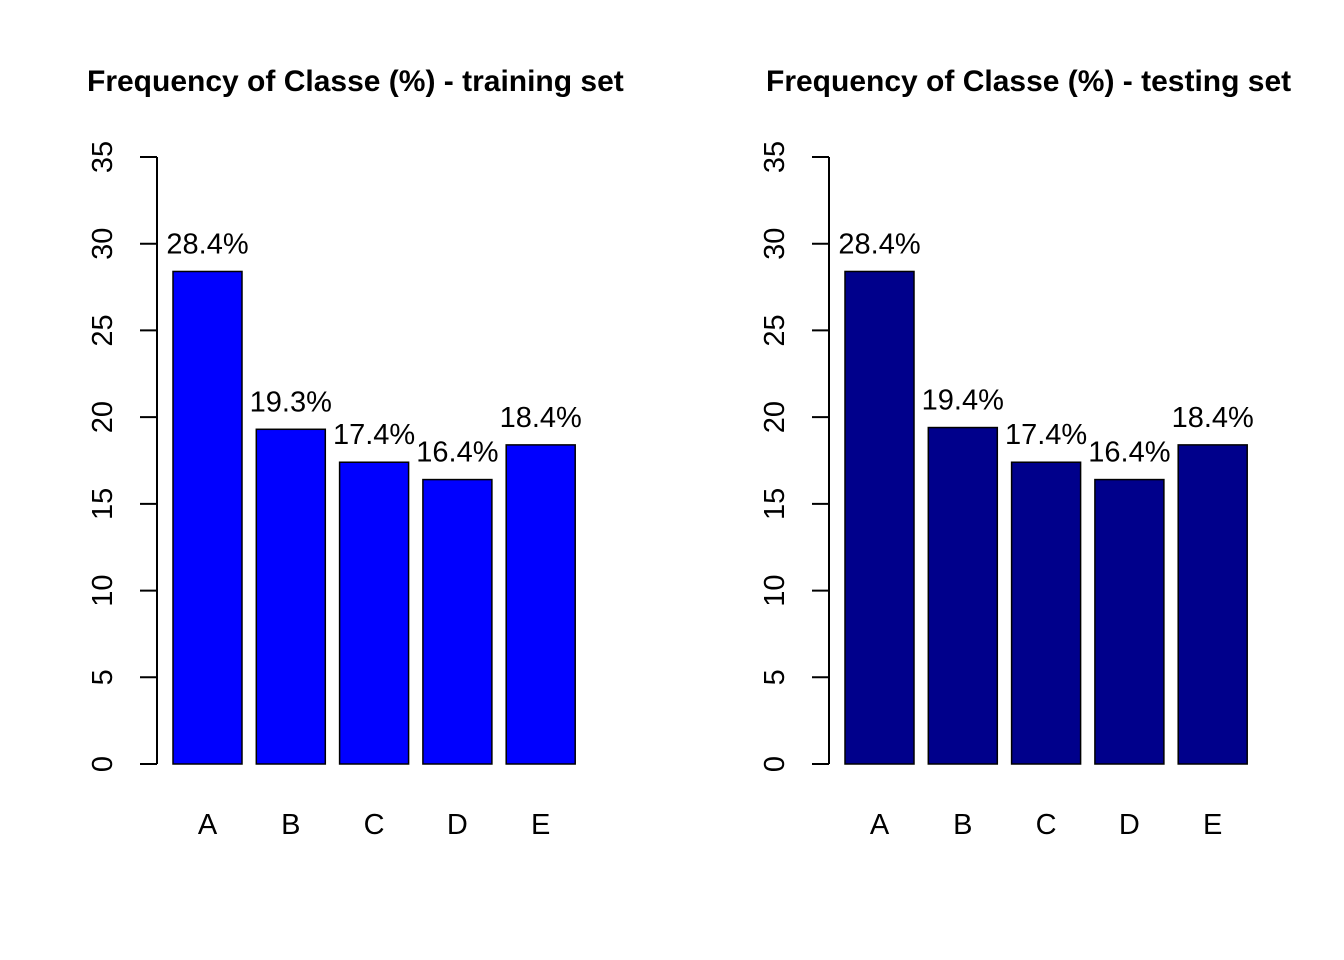 This screenshot has height=960, width=1344. I want to click on chart-title: Frequency of Classe (%) - testing set, so click(1028, 81).